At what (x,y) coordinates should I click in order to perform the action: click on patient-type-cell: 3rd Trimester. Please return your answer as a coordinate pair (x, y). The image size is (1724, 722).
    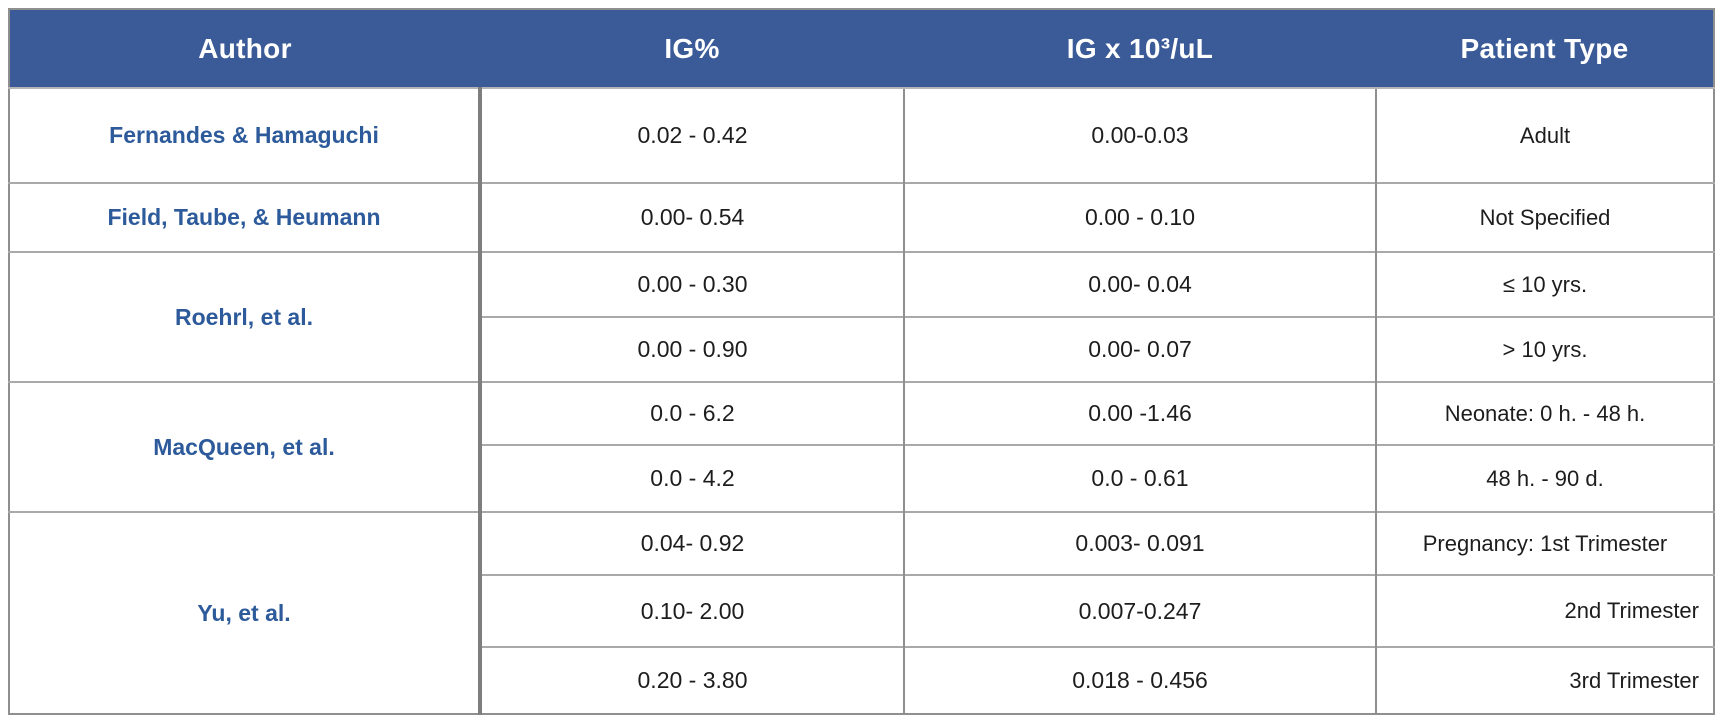
    Looking at the image, I should click on (1545, 680).